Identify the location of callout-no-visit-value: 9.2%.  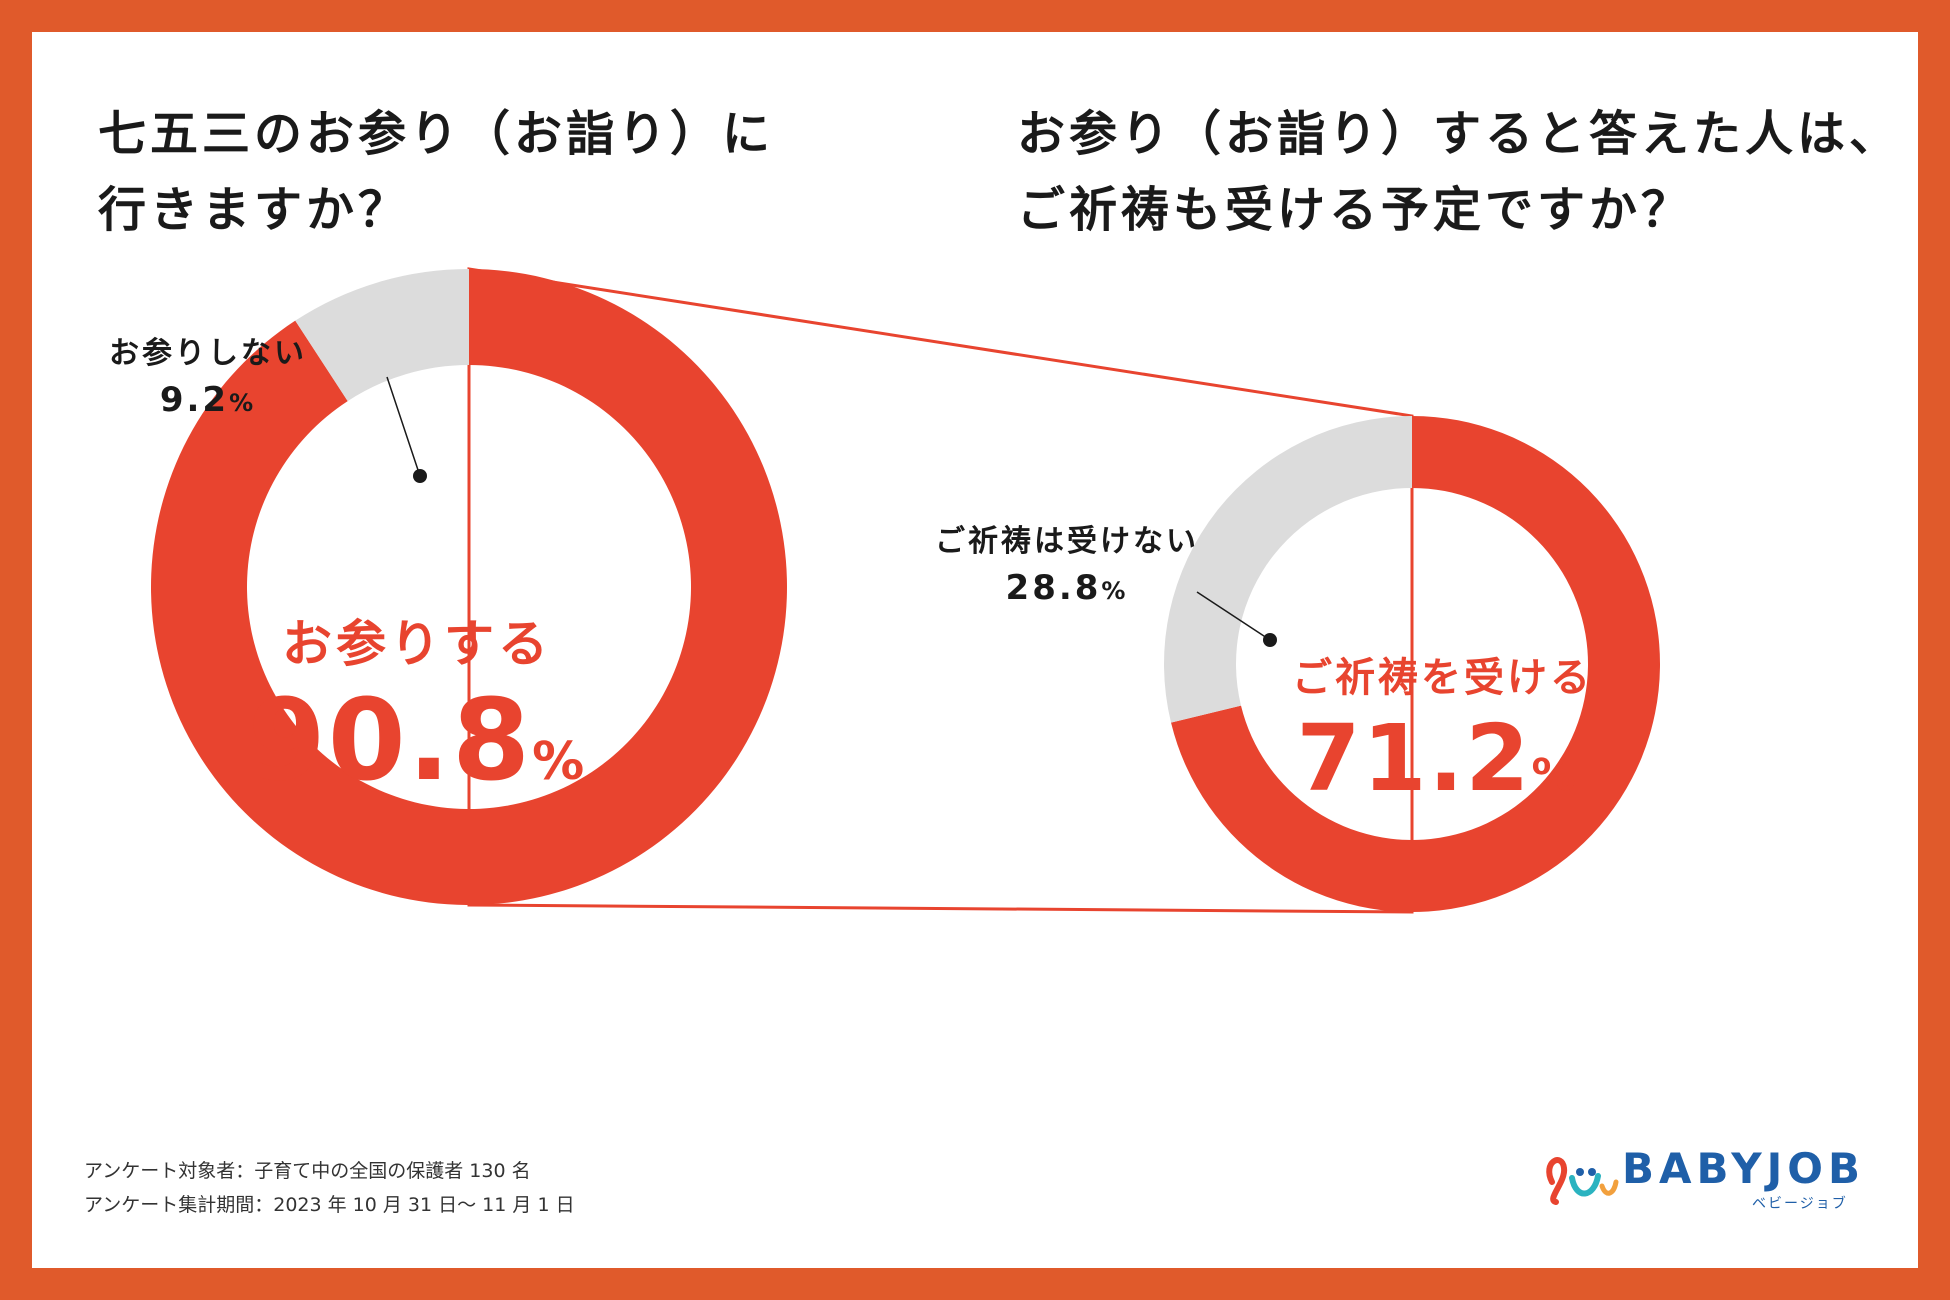
(208, 401).